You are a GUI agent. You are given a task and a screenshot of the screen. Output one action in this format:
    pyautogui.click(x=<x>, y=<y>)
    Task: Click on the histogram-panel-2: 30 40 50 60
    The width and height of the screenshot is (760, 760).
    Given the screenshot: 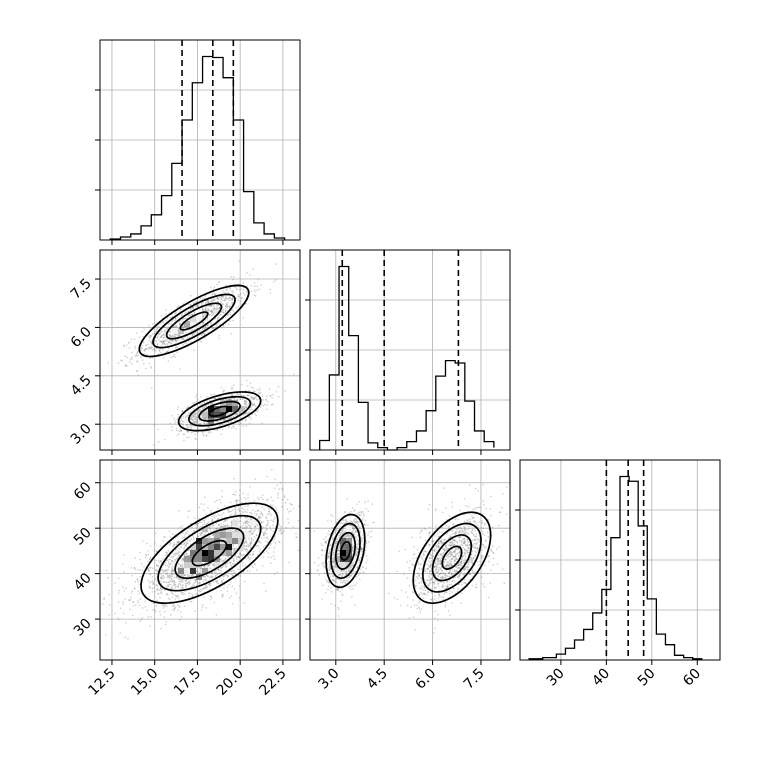 What is the action you would take?
    pyautogui.click(x=618, y=574)
    